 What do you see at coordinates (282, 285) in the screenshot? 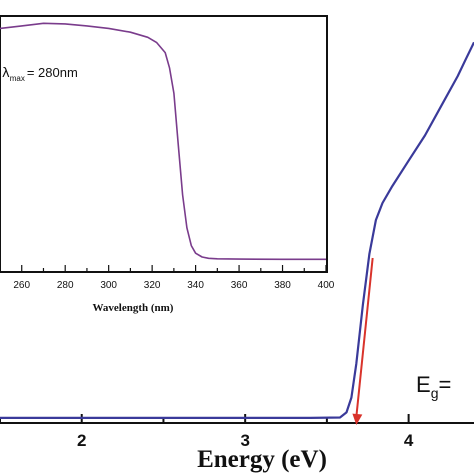
I see `inset-x-tick-label: 380` at bounding box center [282, 285].